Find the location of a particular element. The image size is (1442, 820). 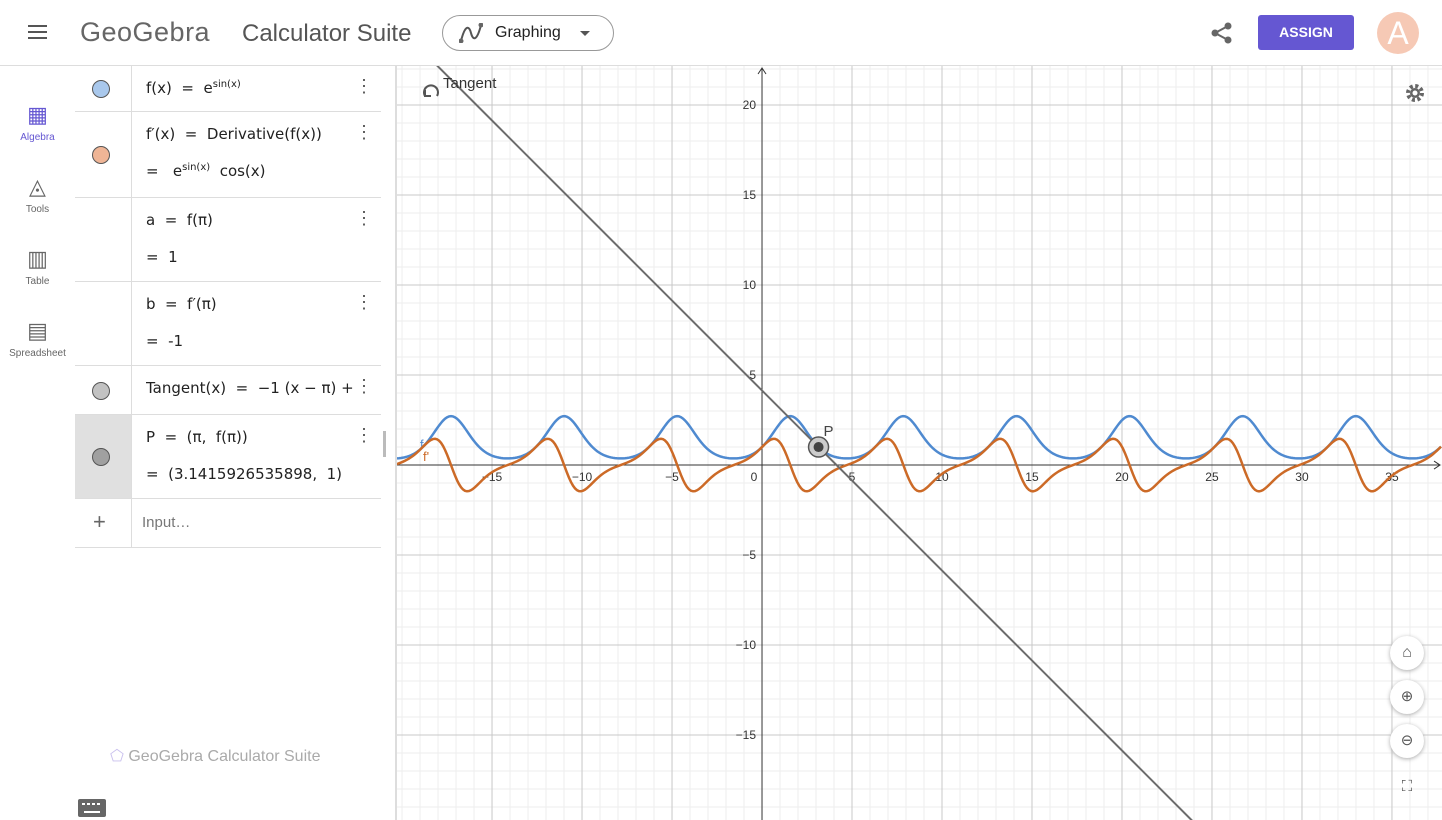

nav-item: ▤ Spreadsheet is located at coordinates (37, 338).